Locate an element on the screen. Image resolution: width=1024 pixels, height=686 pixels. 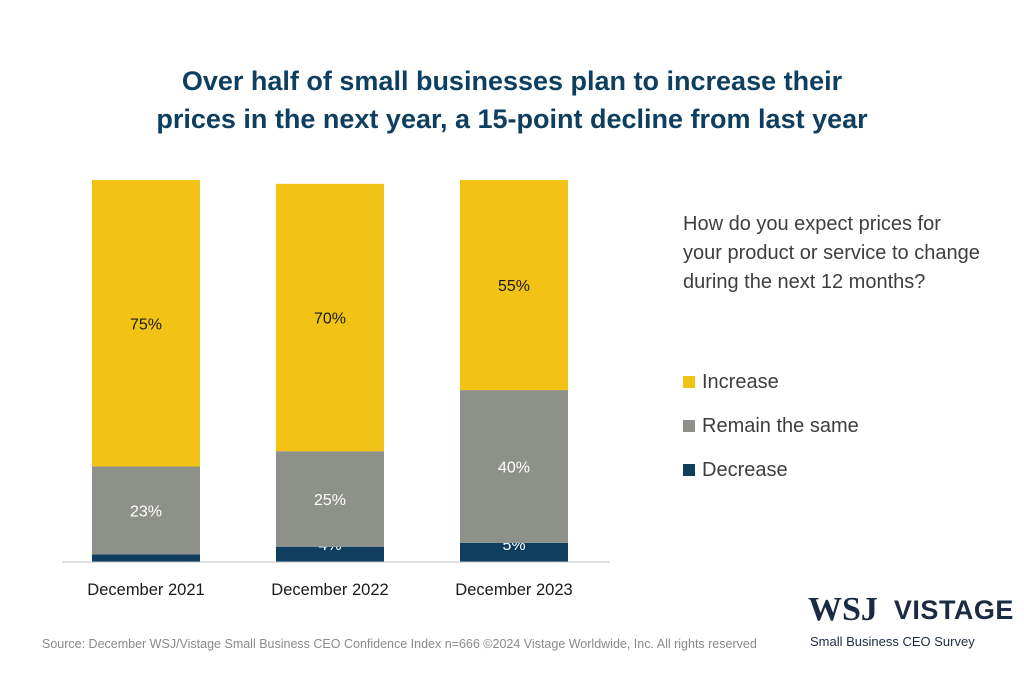
data-label-increase-1: 75% is located at coordinates (146, 324).